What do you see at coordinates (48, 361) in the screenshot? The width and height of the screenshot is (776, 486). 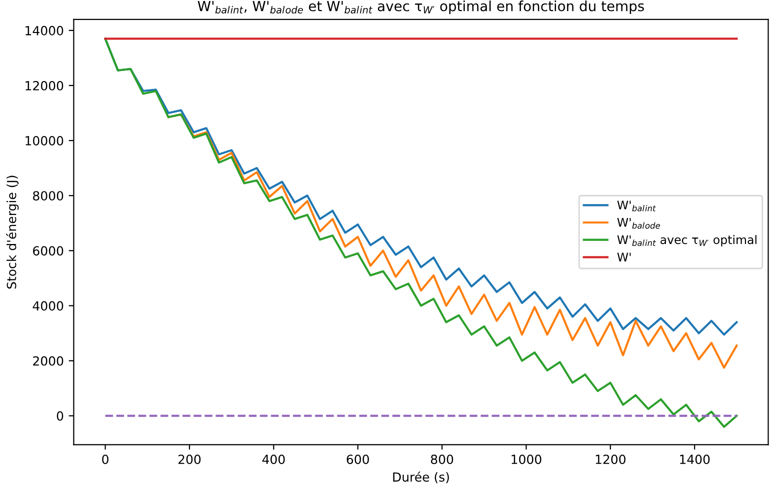 I see `y-tick-label: 2000` at bounding box center [48, 361].